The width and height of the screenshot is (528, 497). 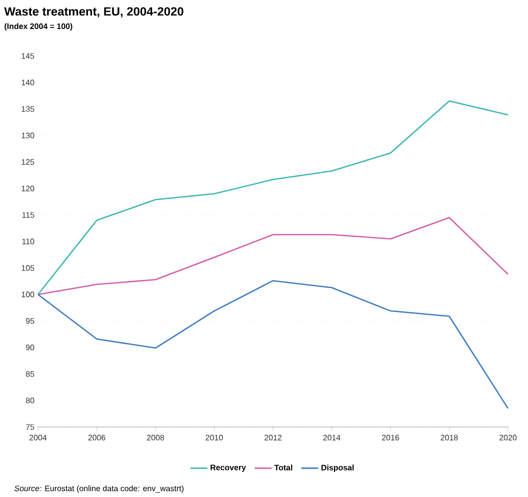 I want to click on line-series, so click(x=273, y=256).